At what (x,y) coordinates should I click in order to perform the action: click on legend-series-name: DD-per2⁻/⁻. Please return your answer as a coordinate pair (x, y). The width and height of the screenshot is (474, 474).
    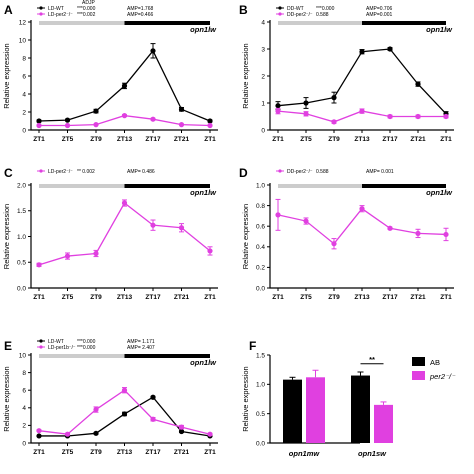
    Looking at the image, I should click on (300, 15).